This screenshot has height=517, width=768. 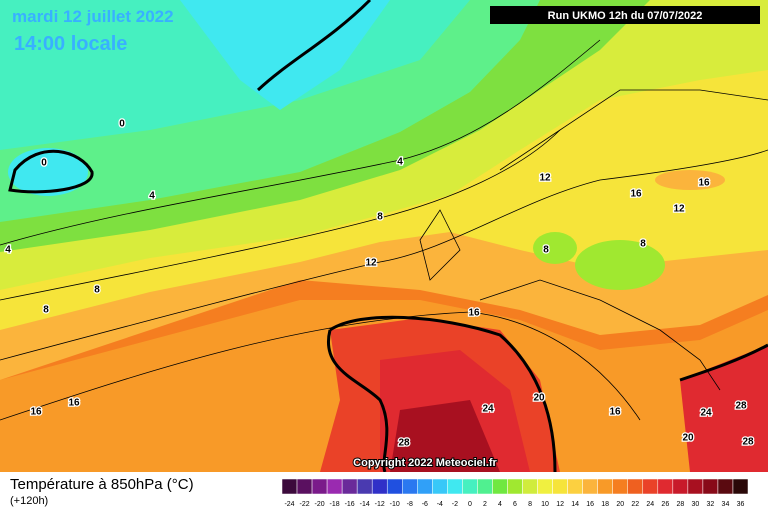 What do you see at coordinates (365, 504) in the screenshot?
I see `scale-label: -14` at bounding box center [365, 504].